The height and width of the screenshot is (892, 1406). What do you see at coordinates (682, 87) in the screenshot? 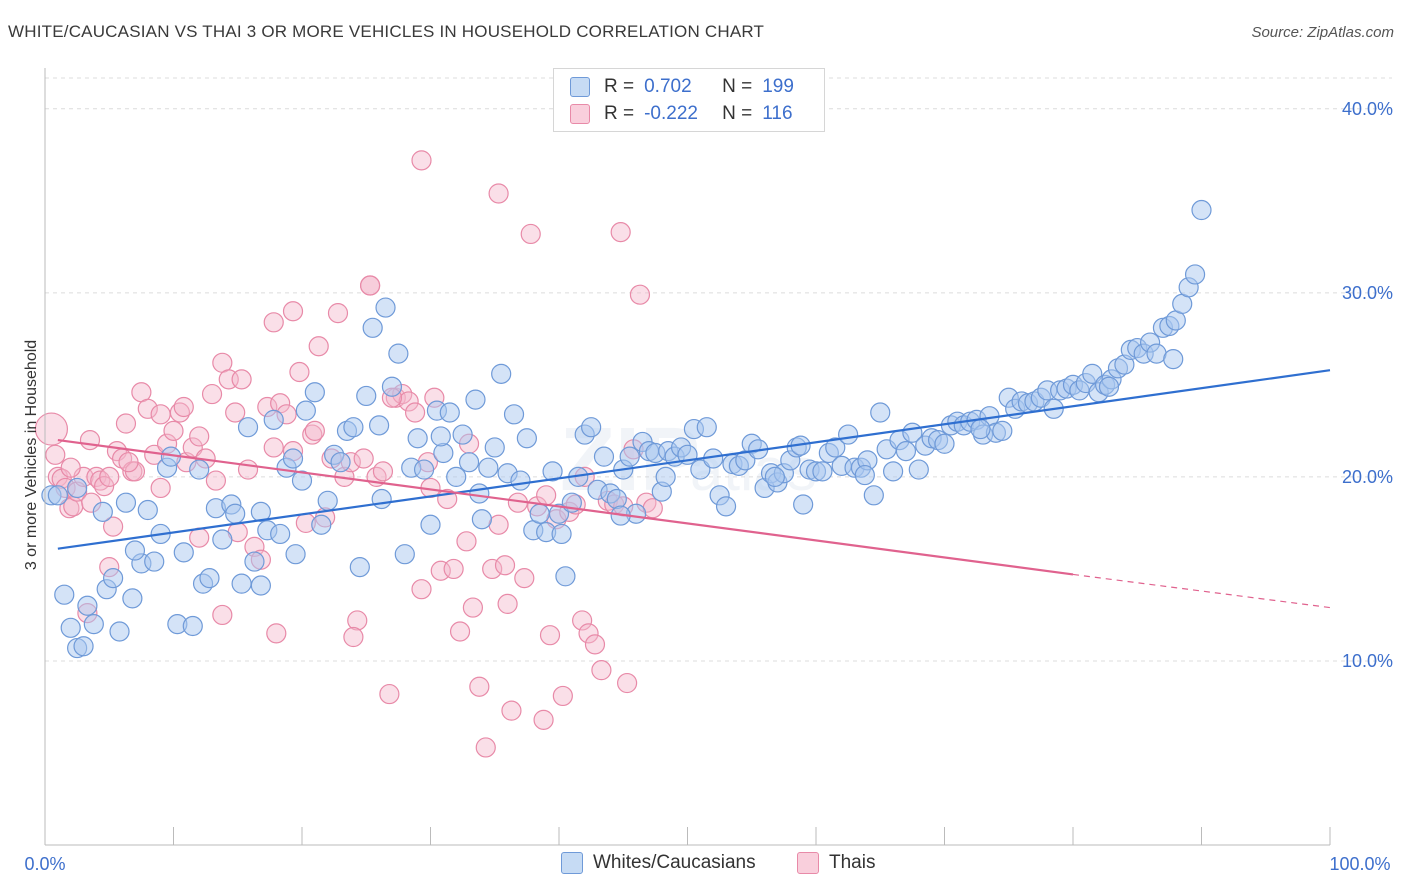
I see `legend-row-whites: R = 0.702 N = 199` at bounding box center [682, 87].